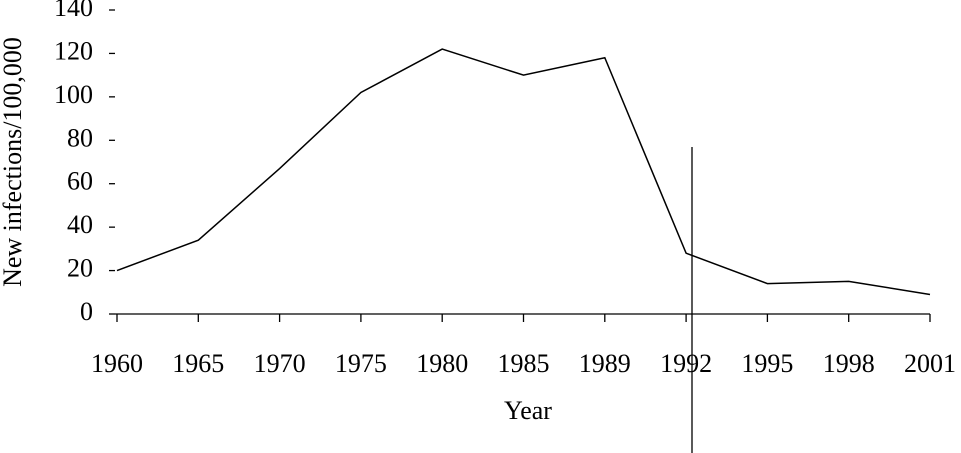  Describe the element at coordinates (80, 224) in the screenshot. I see `y-tick-label: 40` at that location.